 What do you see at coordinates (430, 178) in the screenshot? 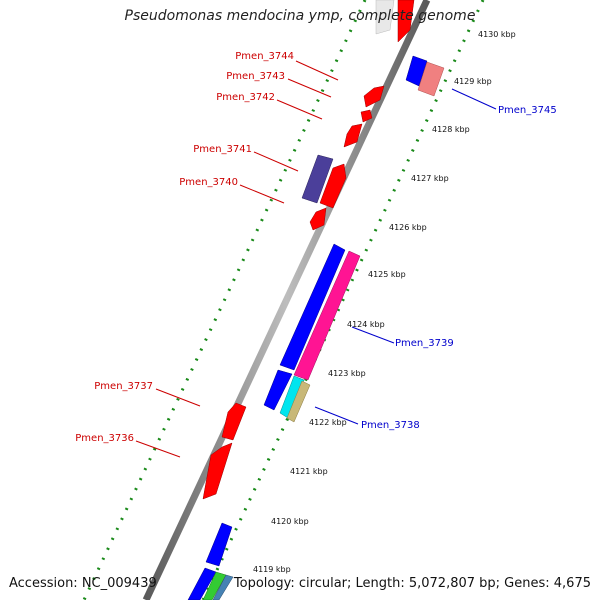
I see `kbp-tick-label: 4127 kbp` at bounding box center [430, 178].